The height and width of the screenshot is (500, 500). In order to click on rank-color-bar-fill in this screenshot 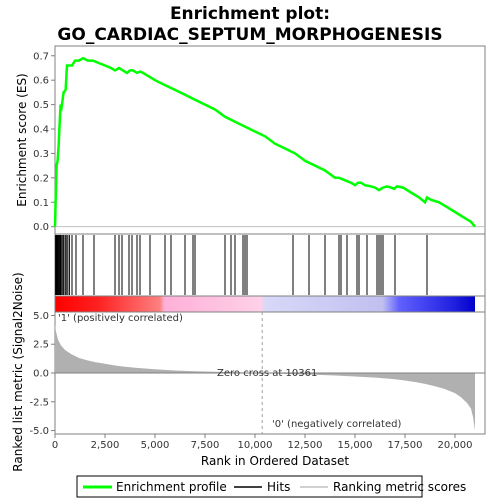, I will do `click(265, 304)`.